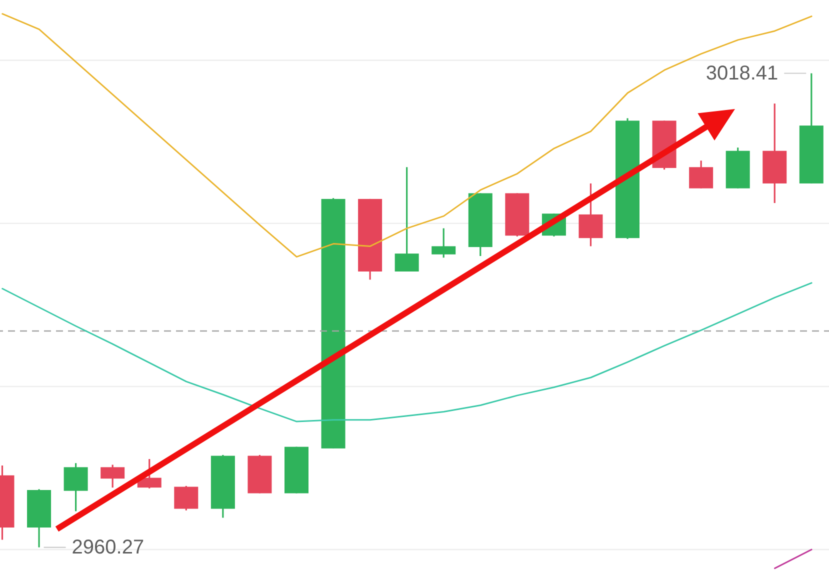  I want to click on annotation: 2960.27, so click(108, 547).